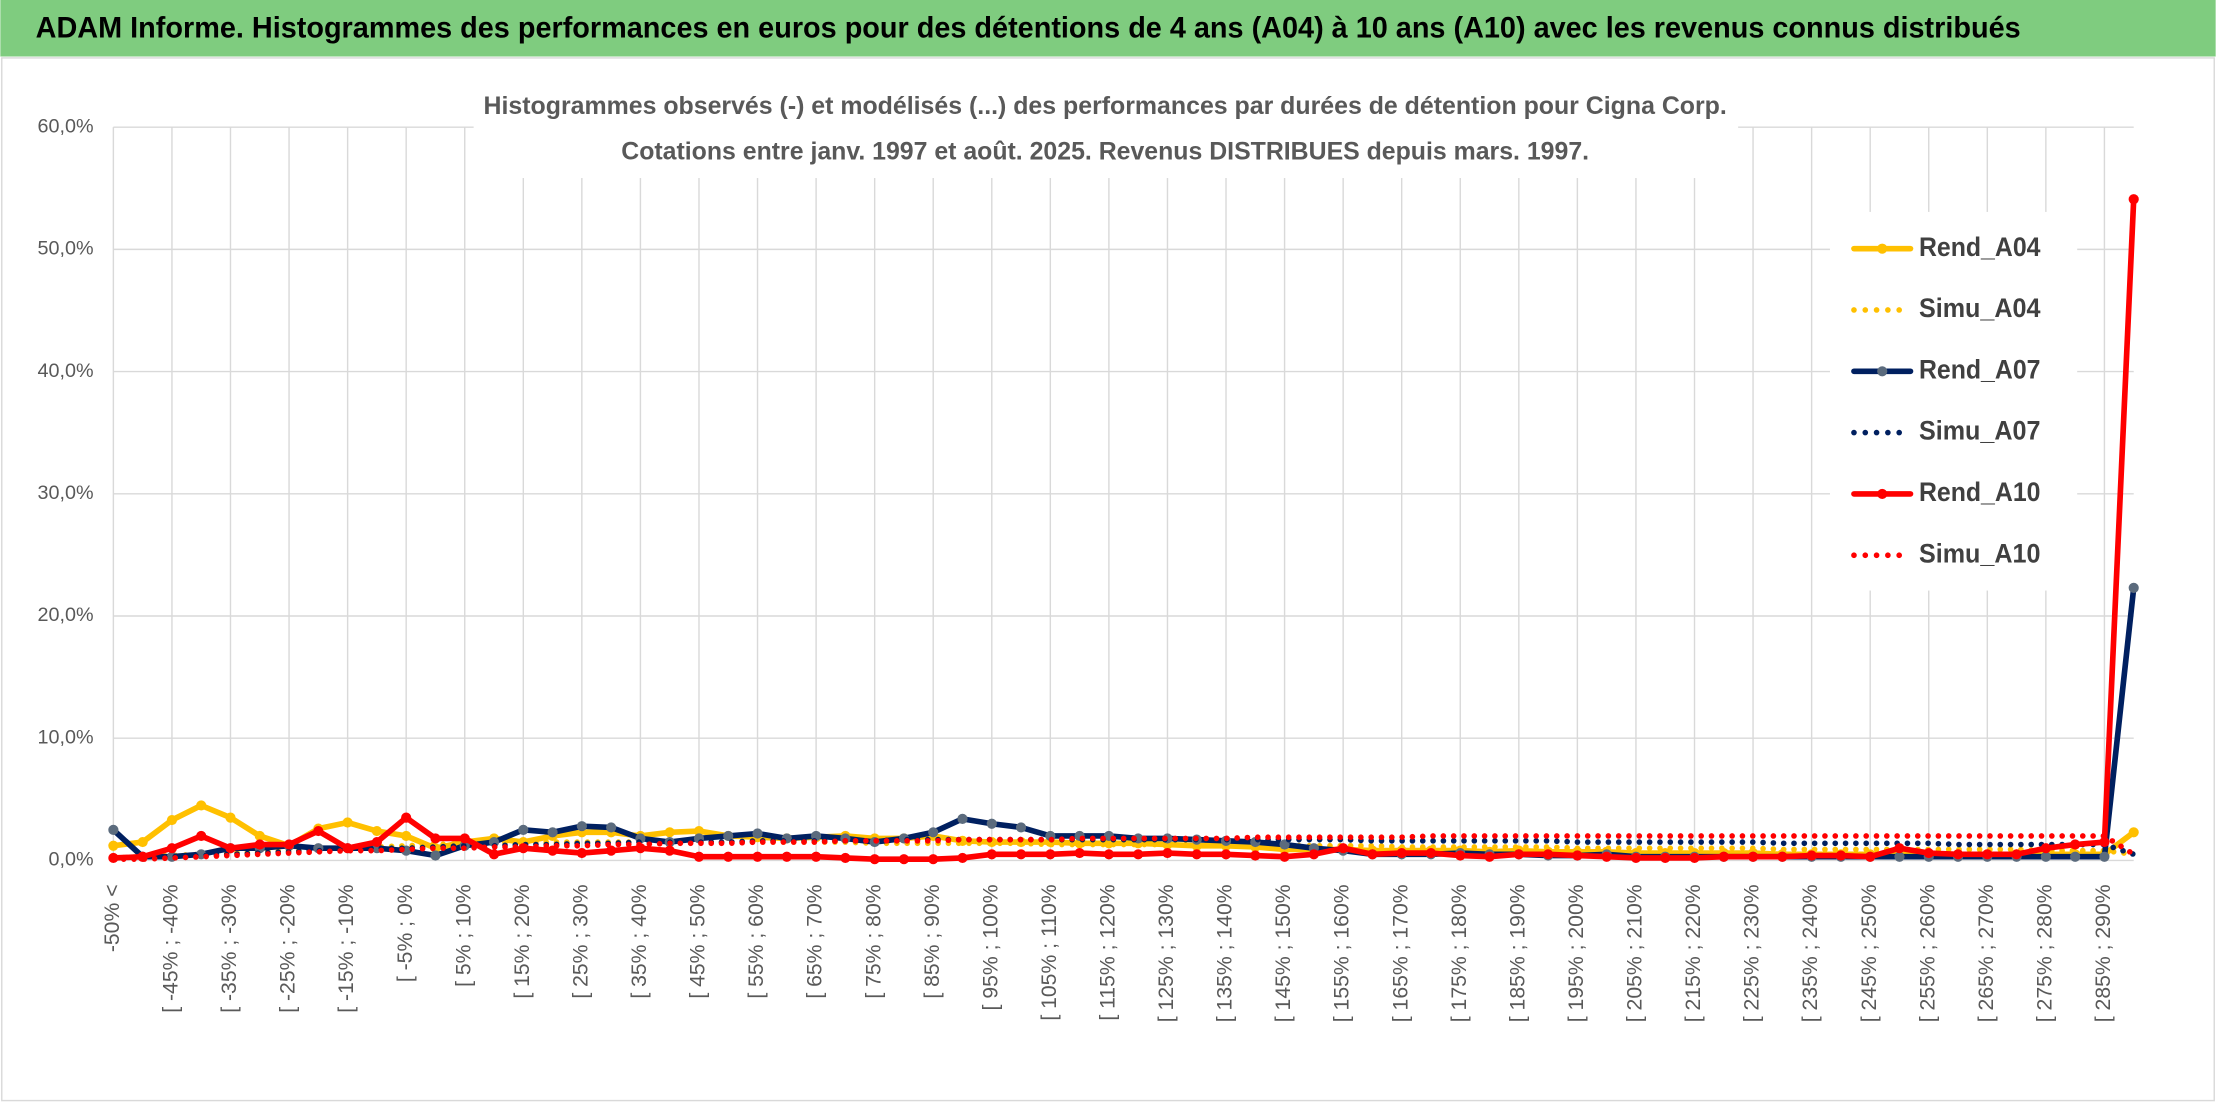  What do you see at coordinates (1980, 553) in the screenshot?
I see `legend-label: Simu_A10` at bounding box center [1980, 553].